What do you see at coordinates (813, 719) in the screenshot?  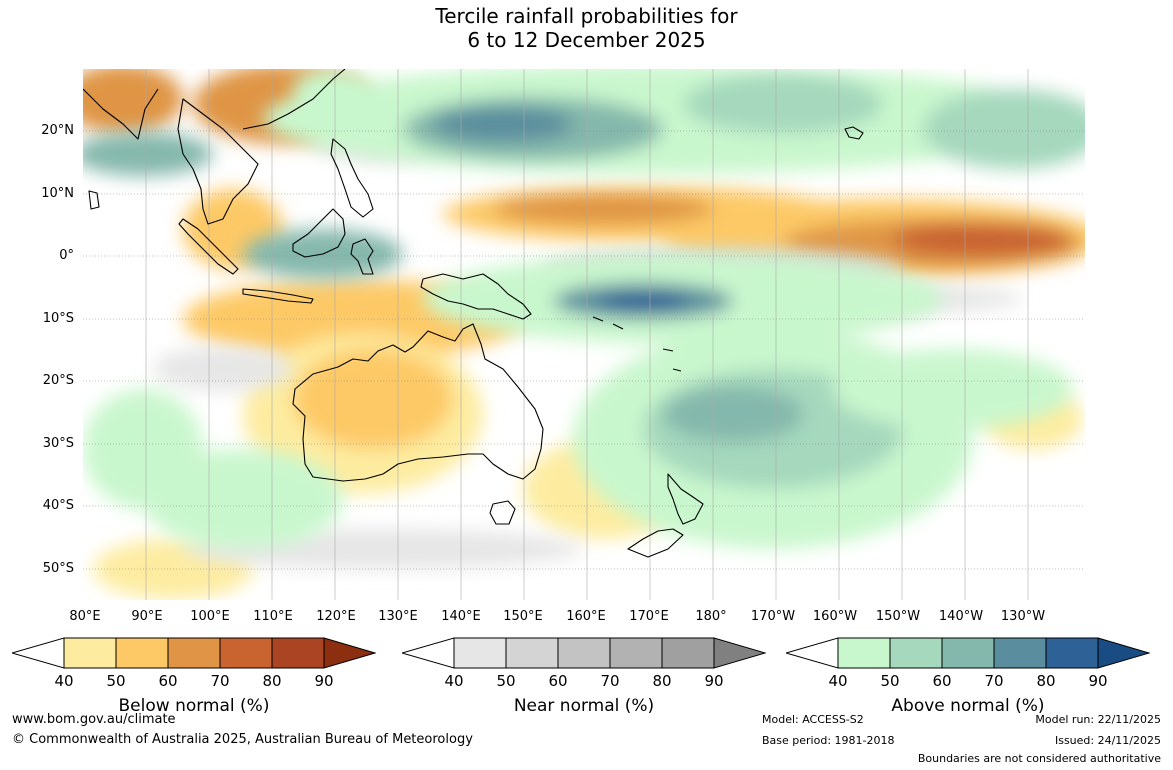 I see `footer-model: Model: ACCESS-S2` at bounding box center [813, 719].